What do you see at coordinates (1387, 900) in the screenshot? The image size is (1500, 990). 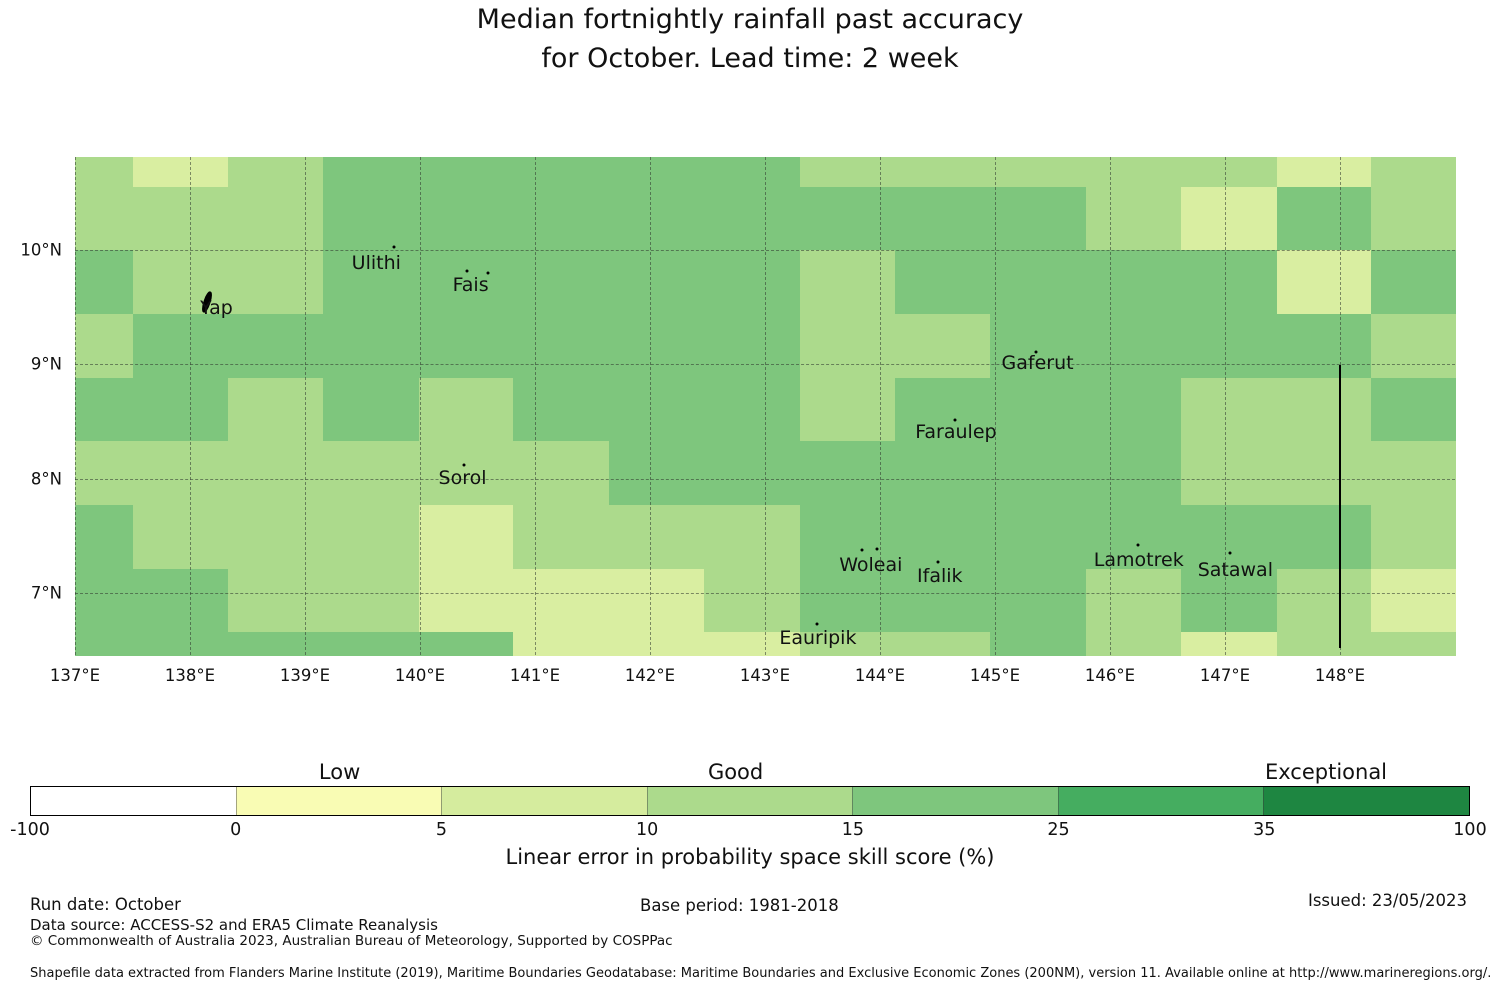 I see `footer-issued: Issued: 23/05/2023` at bounding box center [1387, 900].